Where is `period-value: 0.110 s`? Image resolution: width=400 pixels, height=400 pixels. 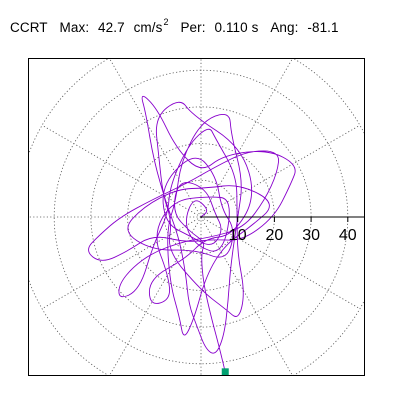
period-value: 0.110 s is located at coordinates (236, 27).